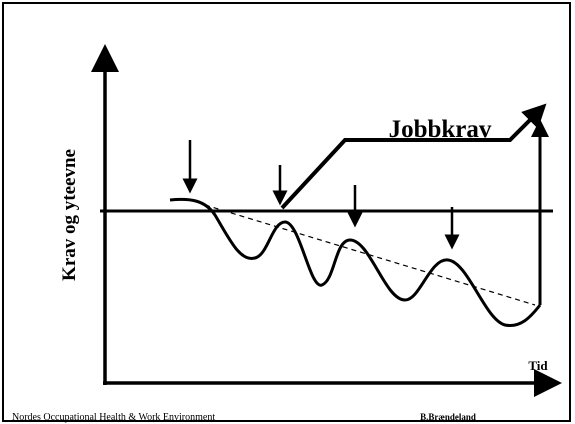 Image resolution: width=575 pixels, height=424 pixels. I want to click on x-axis-label: Tid, so click(538, 365).